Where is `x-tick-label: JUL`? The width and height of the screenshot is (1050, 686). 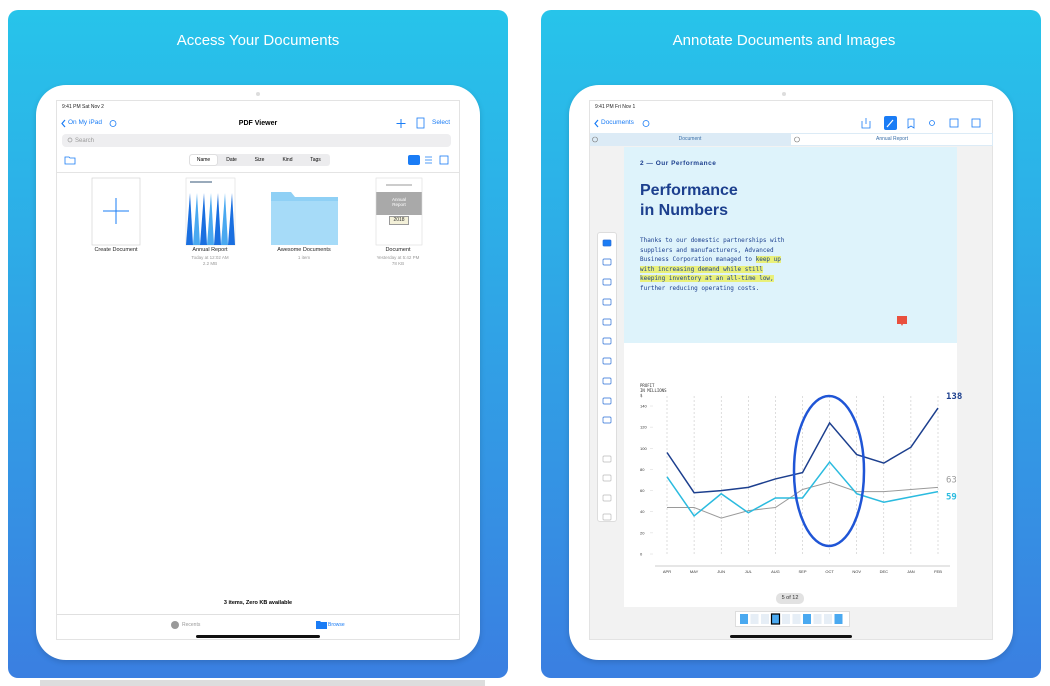 x-tick-label: JUL is located at coordinates (749, 571).